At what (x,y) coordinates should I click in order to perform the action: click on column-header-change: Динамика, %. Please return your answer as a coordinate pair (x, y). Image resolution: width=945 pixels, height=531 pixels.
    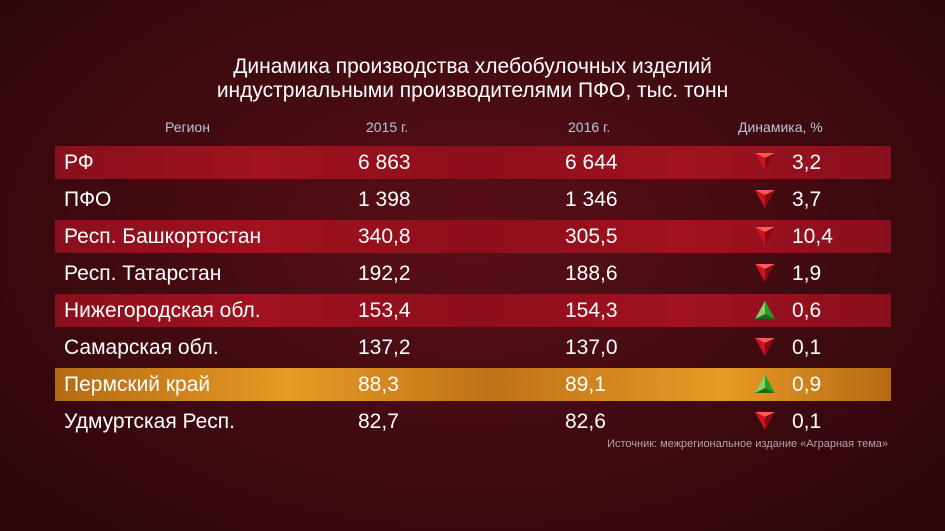
    Looking at the image, I should click on (780, 127).